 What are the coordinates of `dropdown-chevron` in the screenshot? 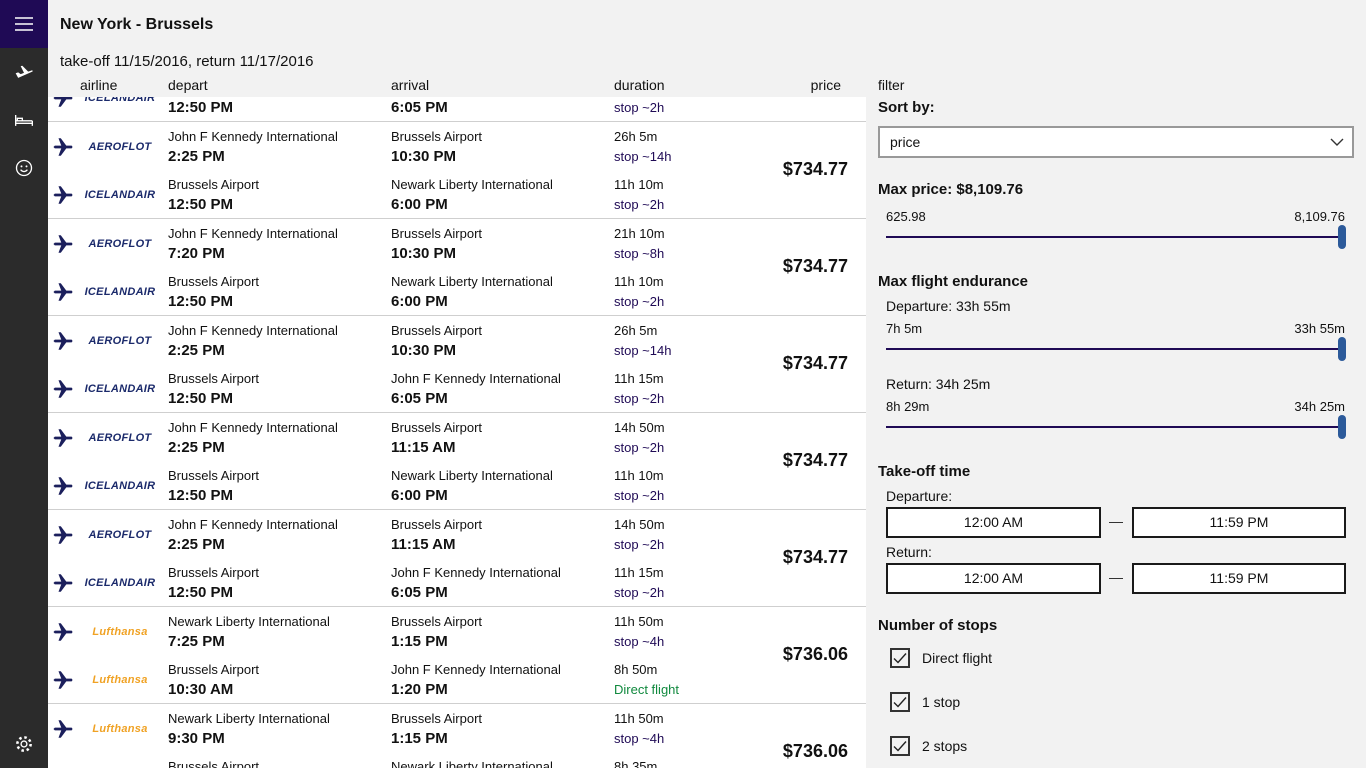 It's located at (1337, 142).